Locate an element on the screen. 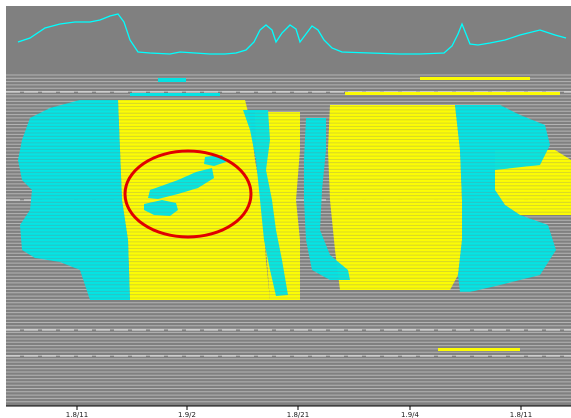 The image size is (571, 418). cyan-top-strip is located at coordinates (175, 94).